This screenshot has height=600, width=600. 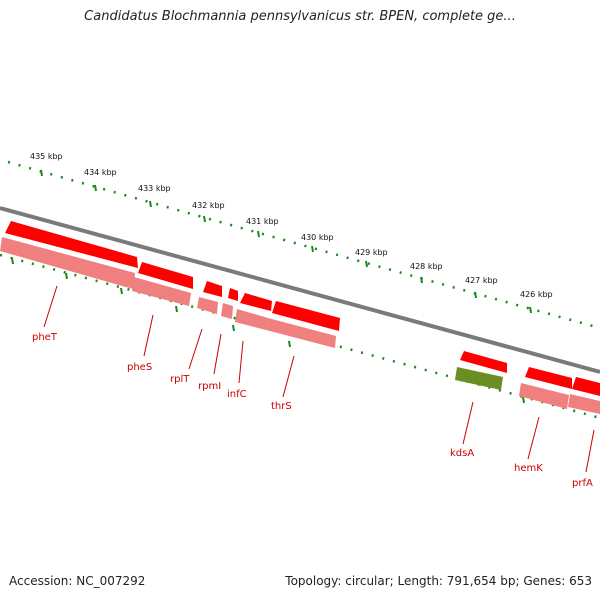 What do you see at coordinates (528, 468) in the screenshot?
I see `gene-label: hemK` at bounding box center [528, 468].